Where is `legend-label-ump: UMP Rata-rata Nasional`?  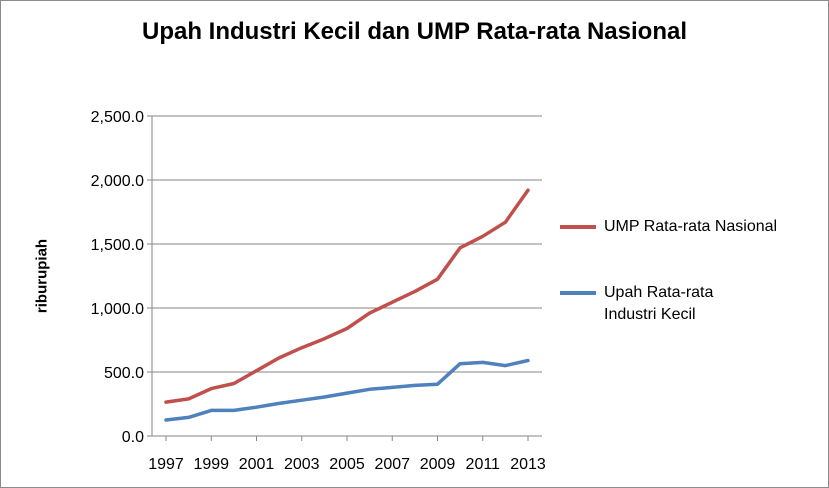 legend-label-ump: UMP Rata-rata Nasional is located at coordinates (691, 226).